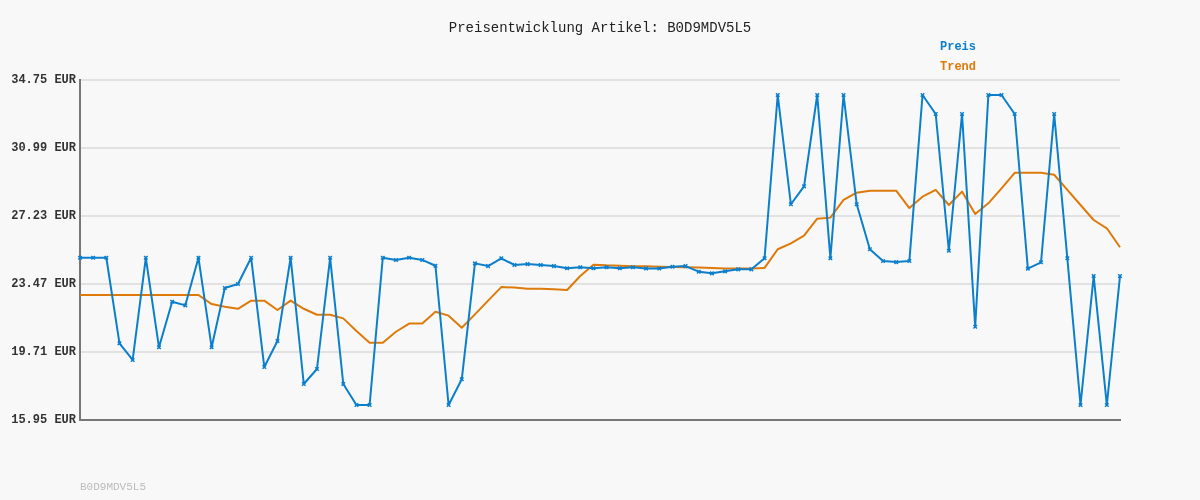  What do you see at coordinates (44, 148) in the screenshot?
I see `y-tick-label: 30.99 EUR` at bounding box center [44, 148].